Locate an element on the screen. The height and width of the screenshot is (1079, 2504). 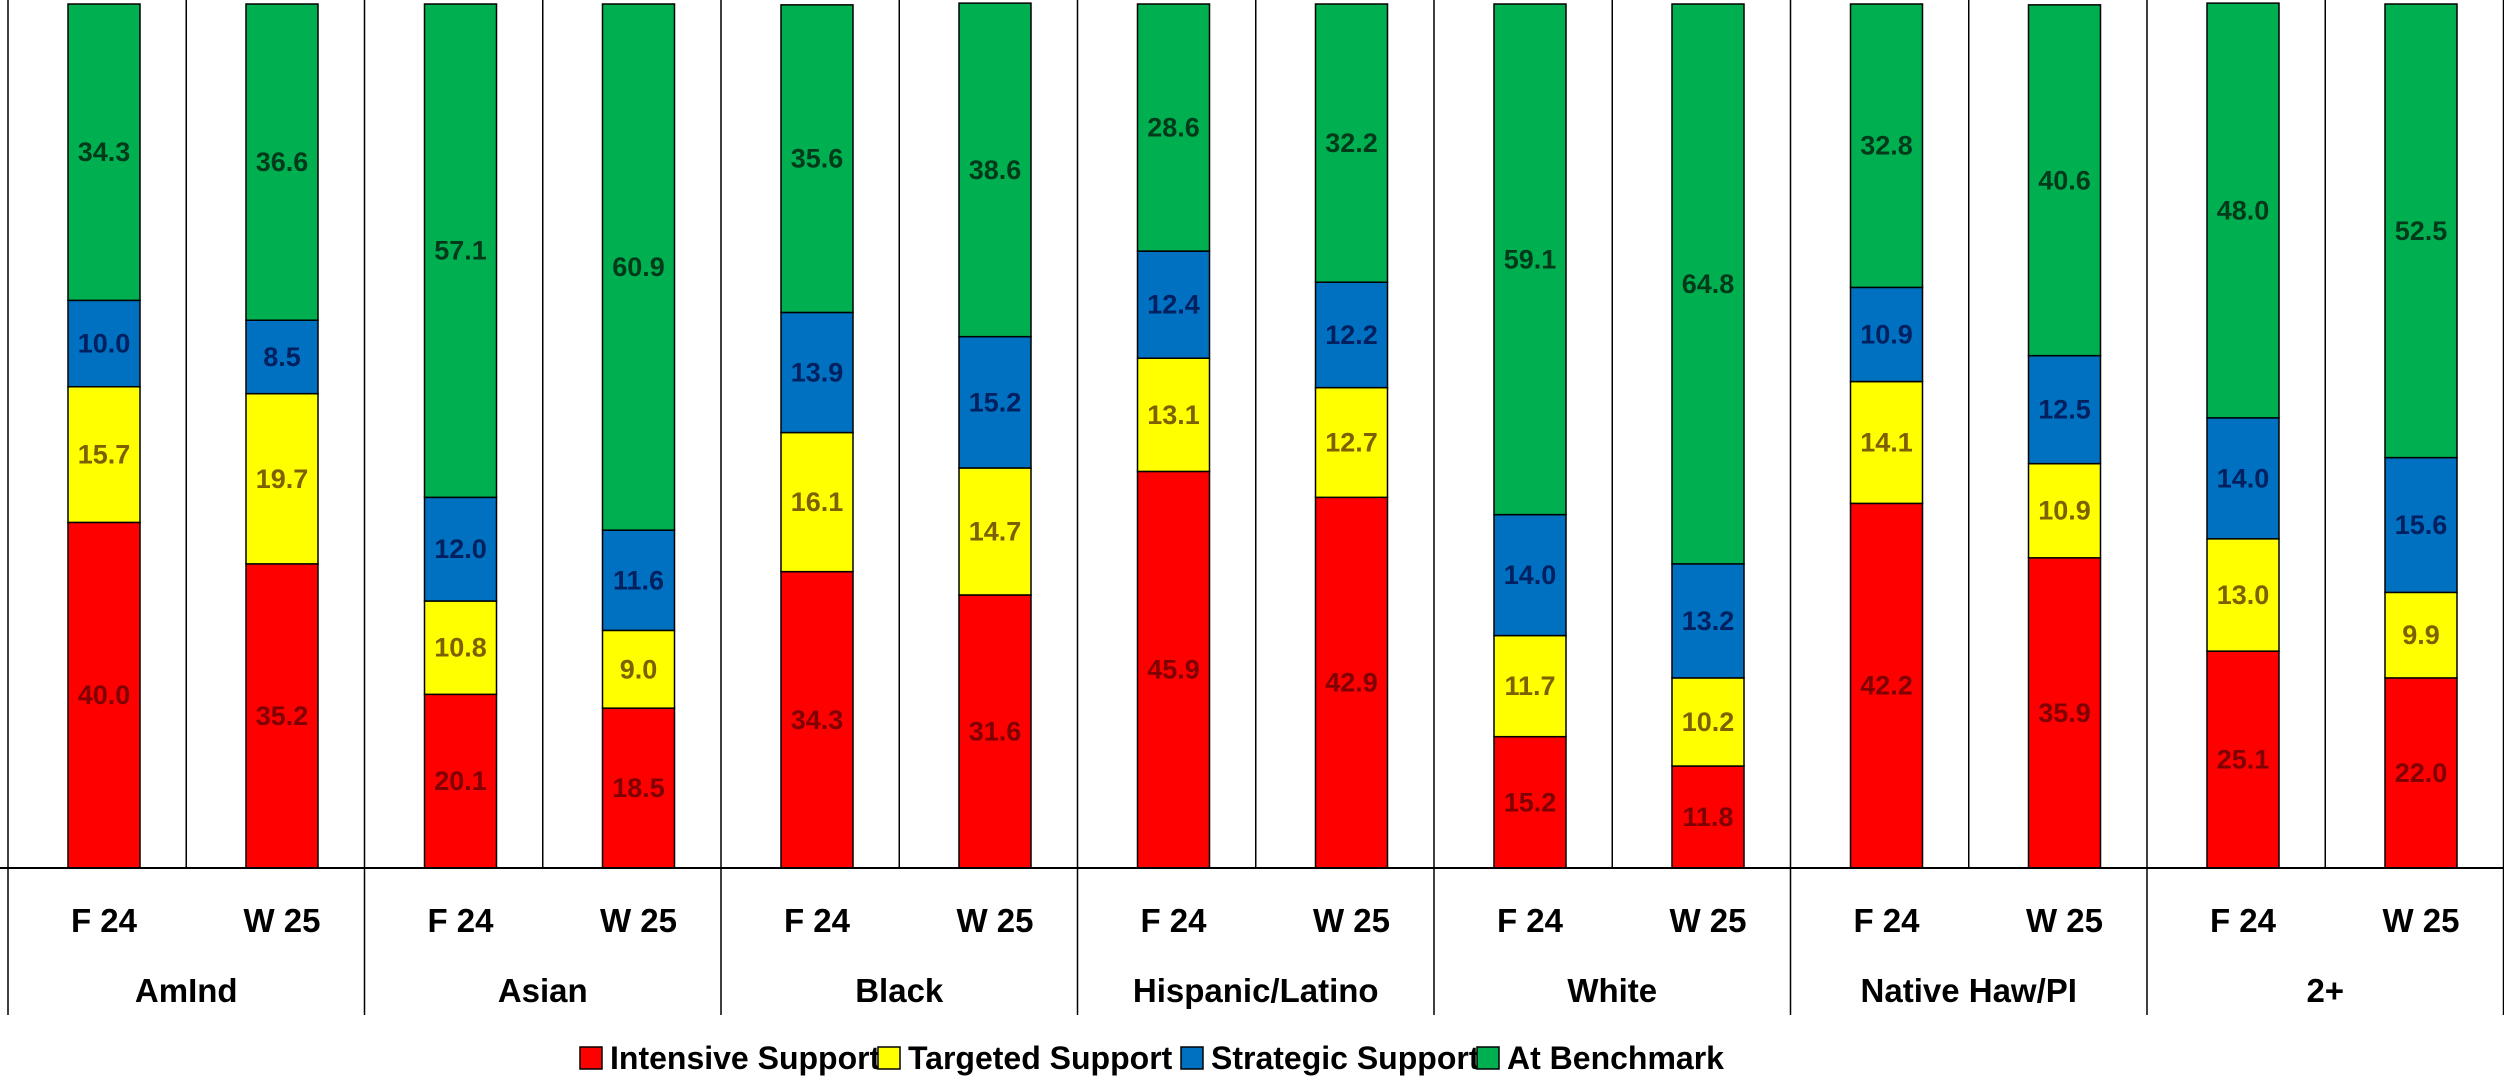
data-label: 11.6 is located at coordinates (638, 580).